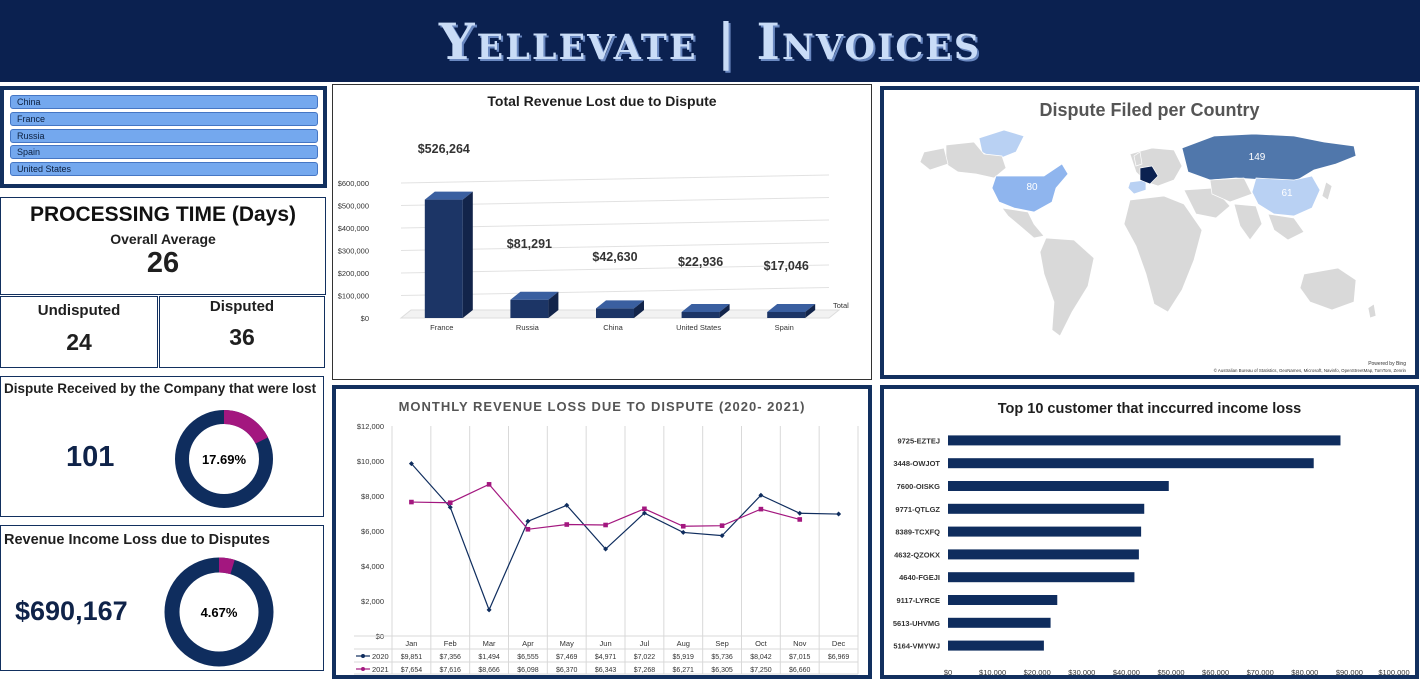 This screenshot has width=1420, height=680. What do you see at coordinates (242, 337) in the screenshot?
I see `disputed-value: 36` at bounding box center [242, 337].